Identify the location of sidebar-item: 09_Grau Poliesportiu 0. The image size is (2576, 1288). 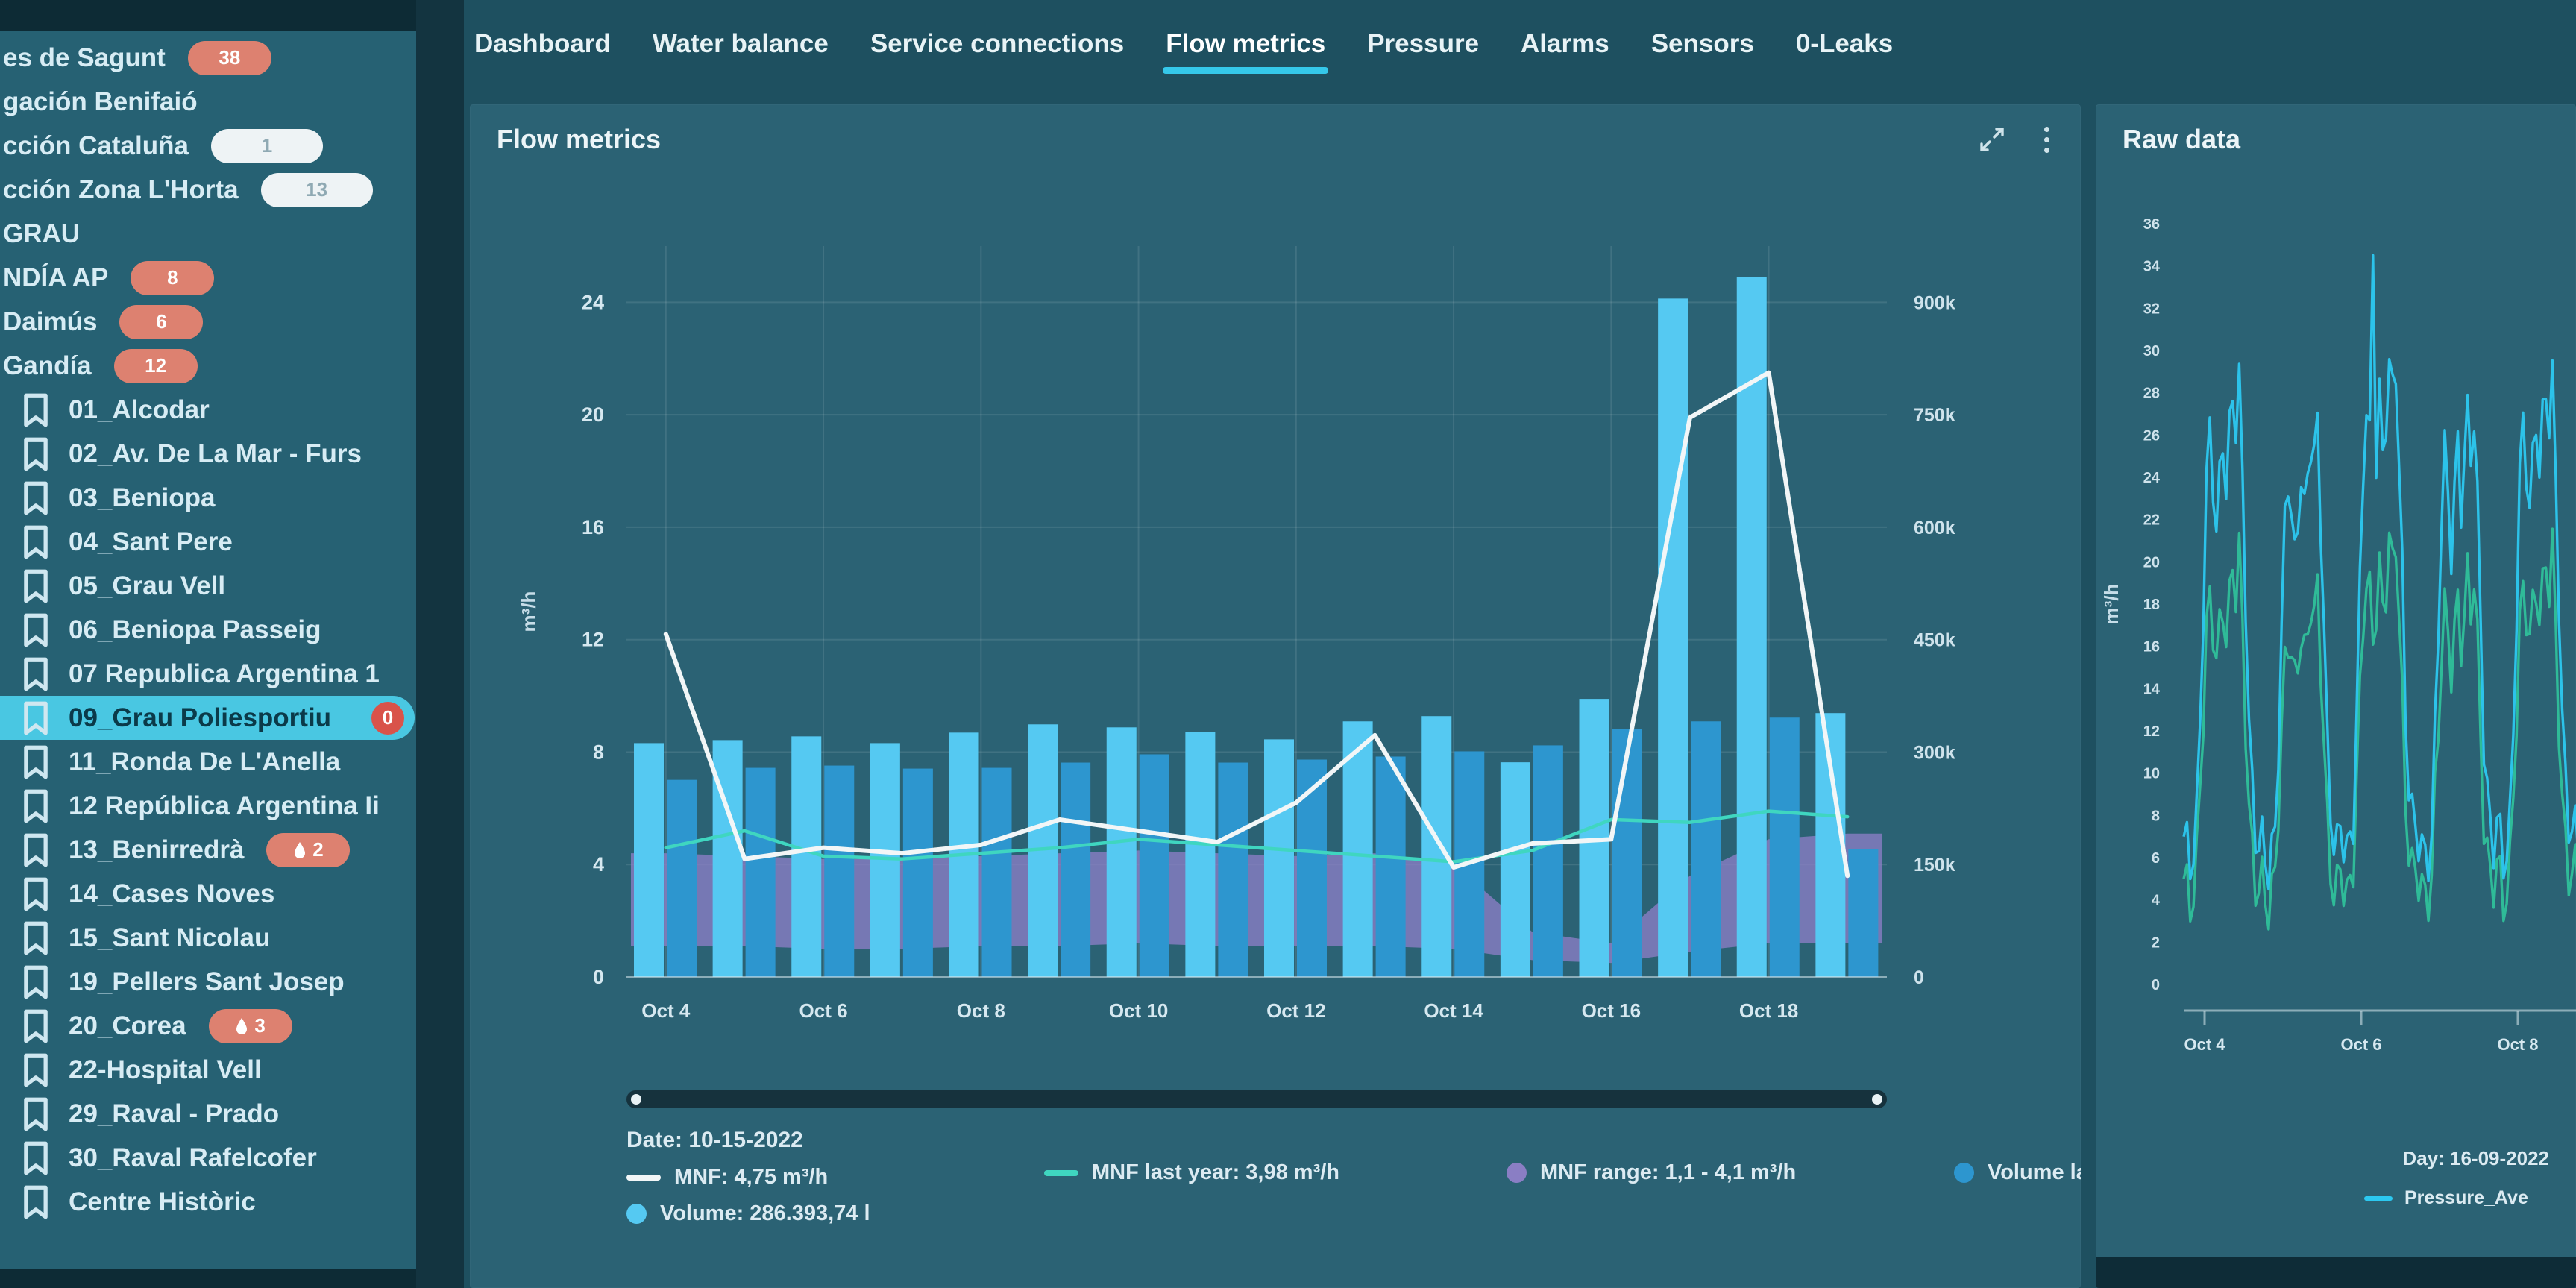
(208, 718).